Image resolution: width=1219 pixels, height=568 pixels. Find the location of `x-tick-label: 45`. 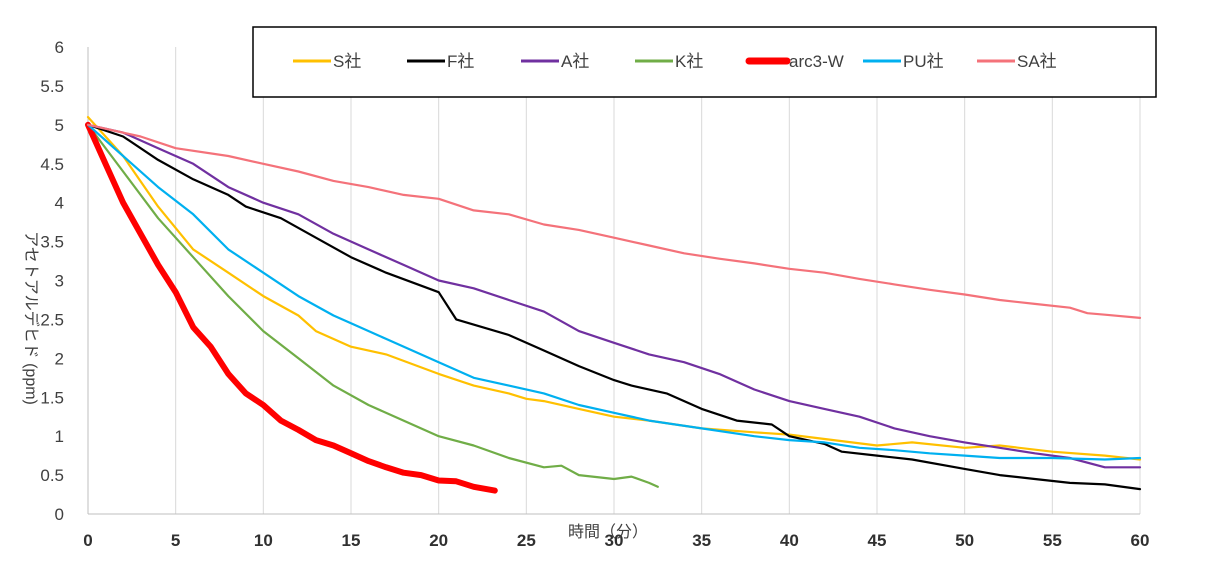

x-tick-label: 45 is located at coordinates (877, 540).